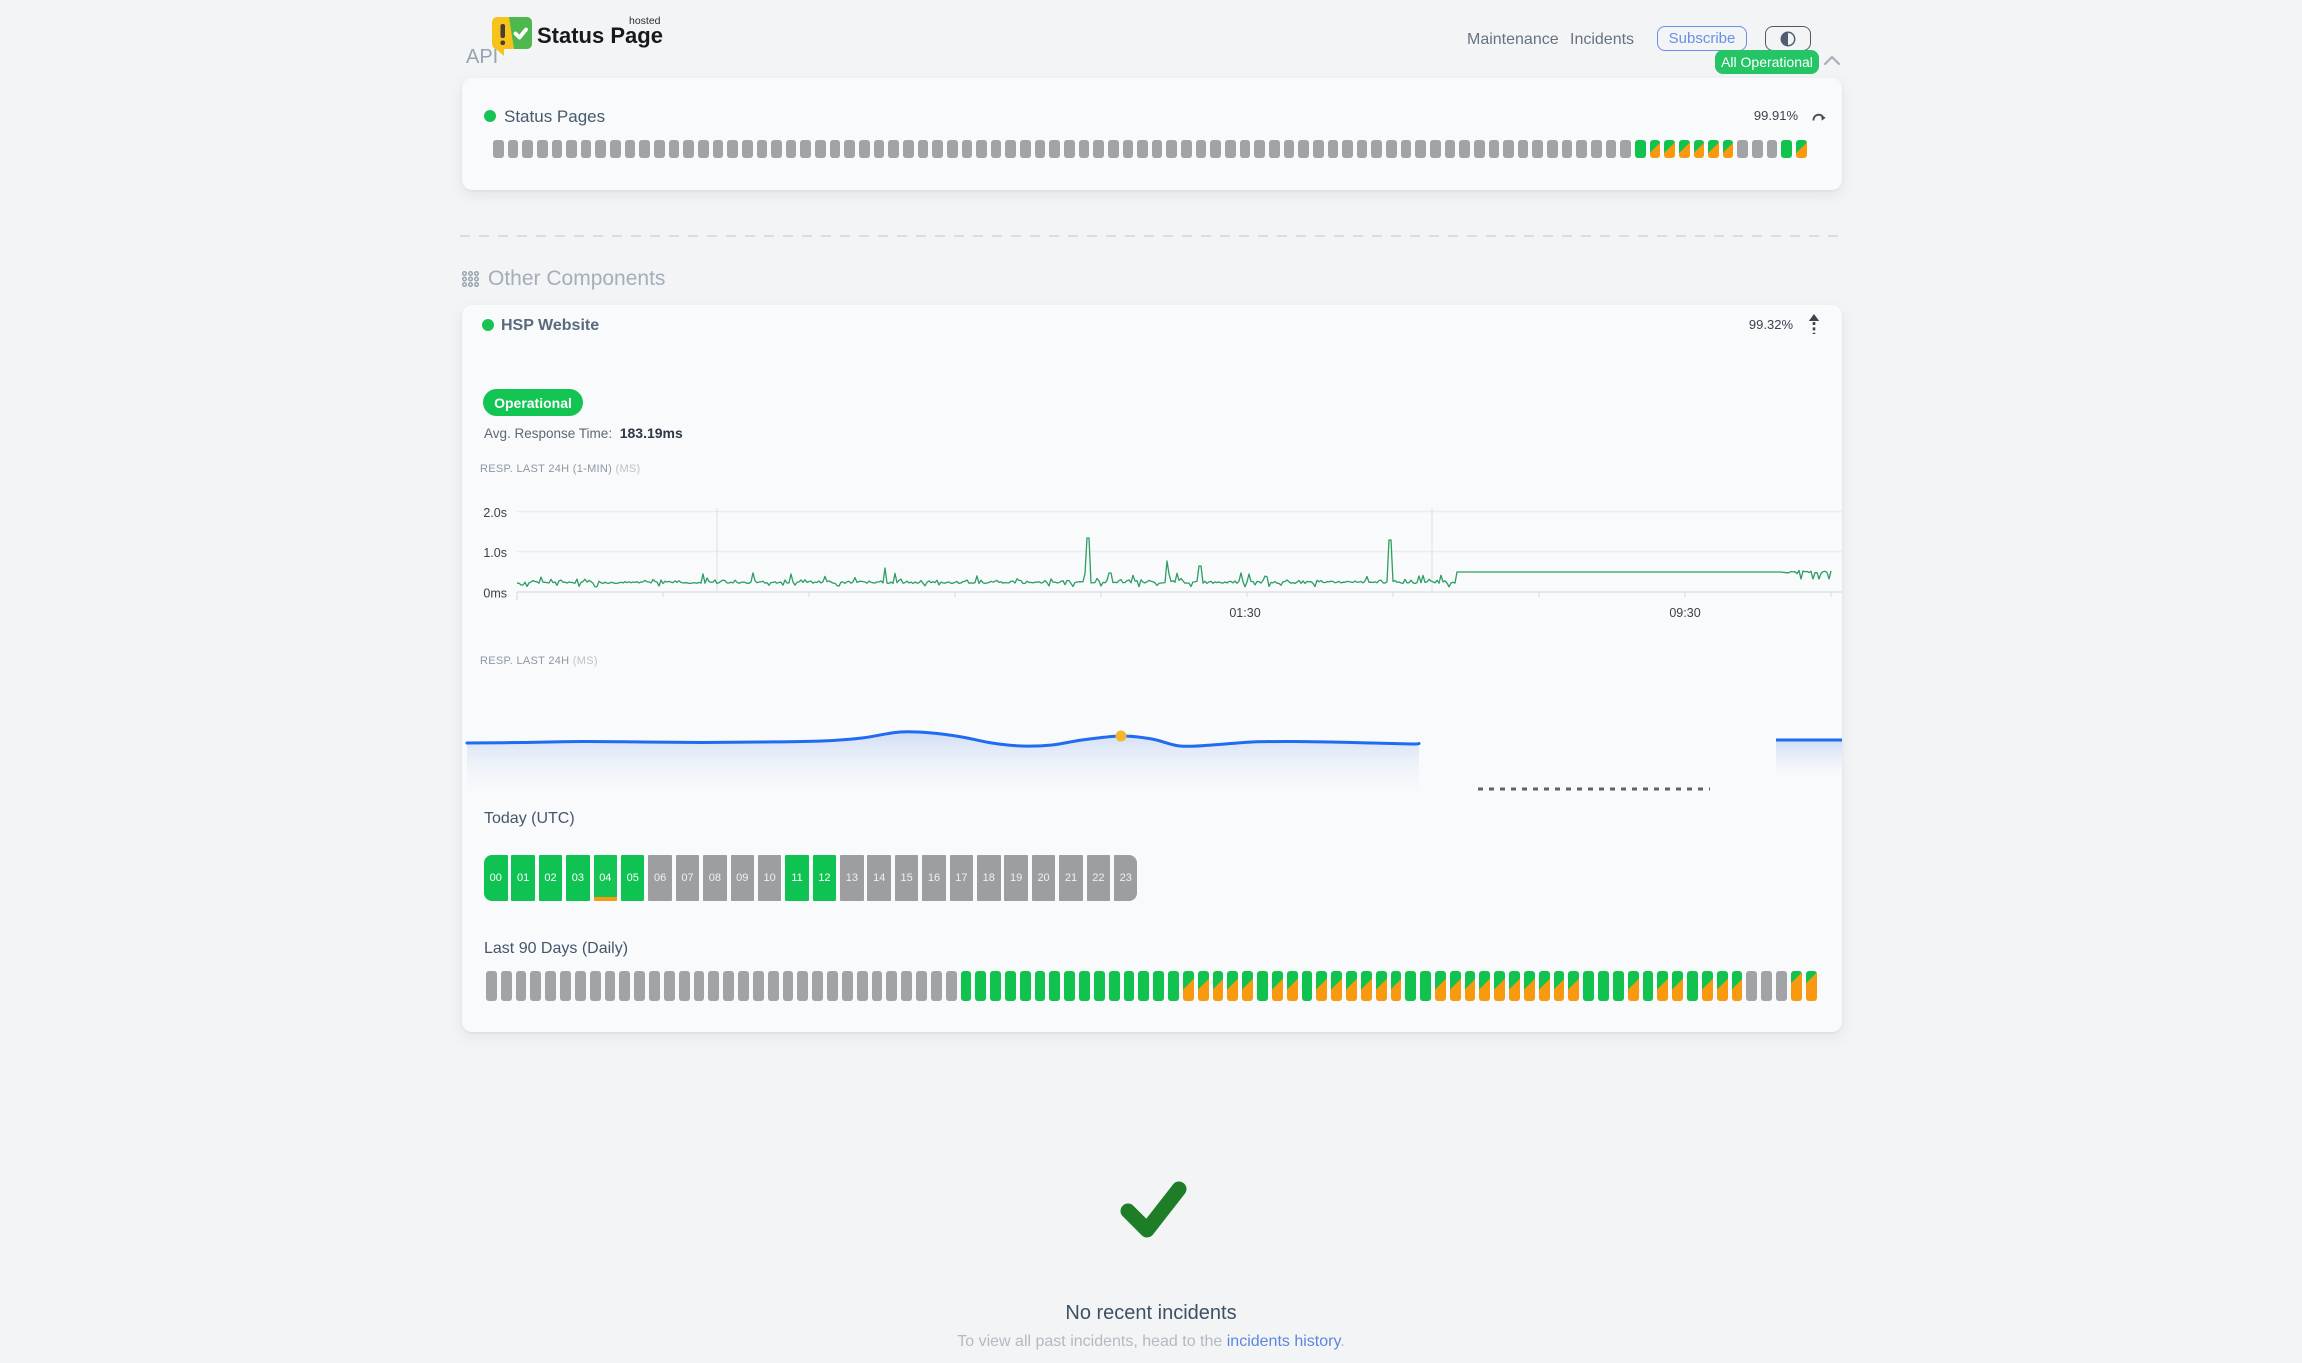 Image resolution: width=2302 pixels, height=1363 pixels. Describe the element at coordinates (1684, 613) in the screenshot. I see `svg-text: 09:30` at that location.